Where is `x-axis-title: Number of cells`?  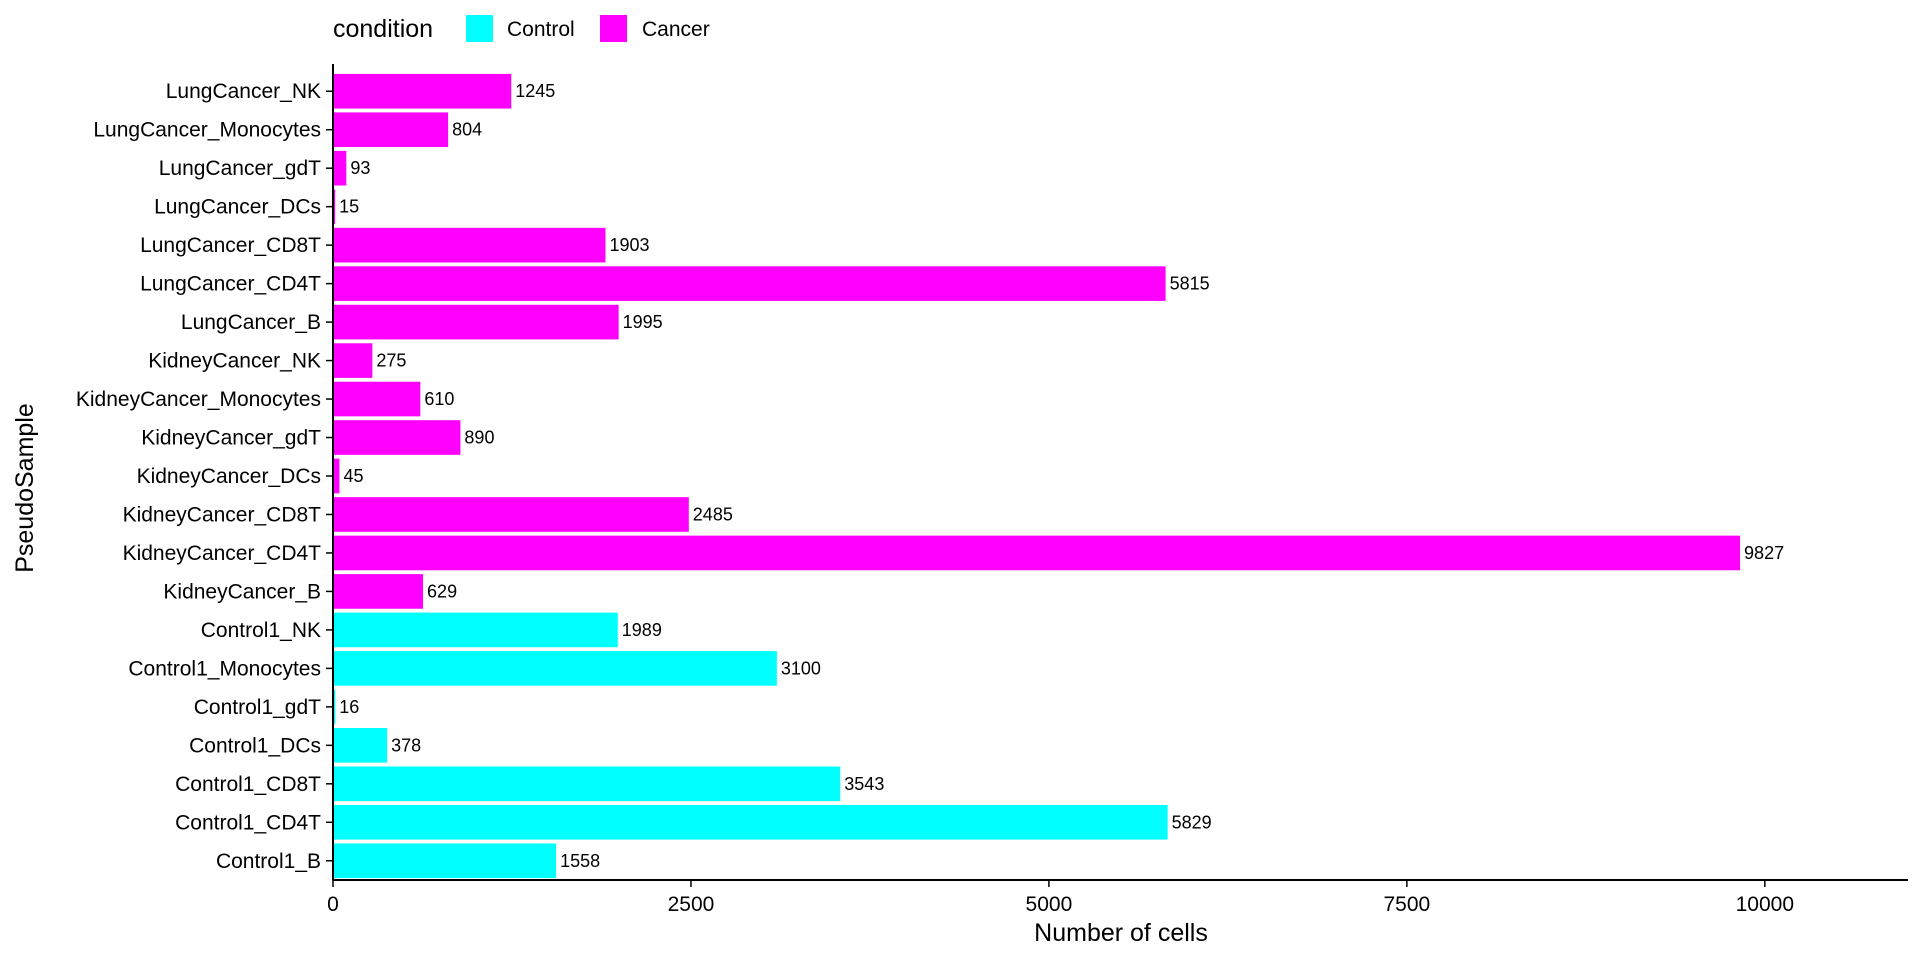
x-axis-title: Number of cells is located at coordinates (1121, 933).